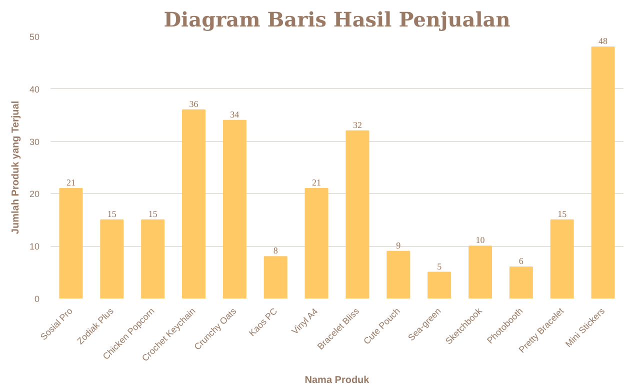 Image resolution: width=643 pixels, height=388 pixels. Describe the element at coordinates (399, 245) in the screenshot. I see `data-label: 9` at that location.